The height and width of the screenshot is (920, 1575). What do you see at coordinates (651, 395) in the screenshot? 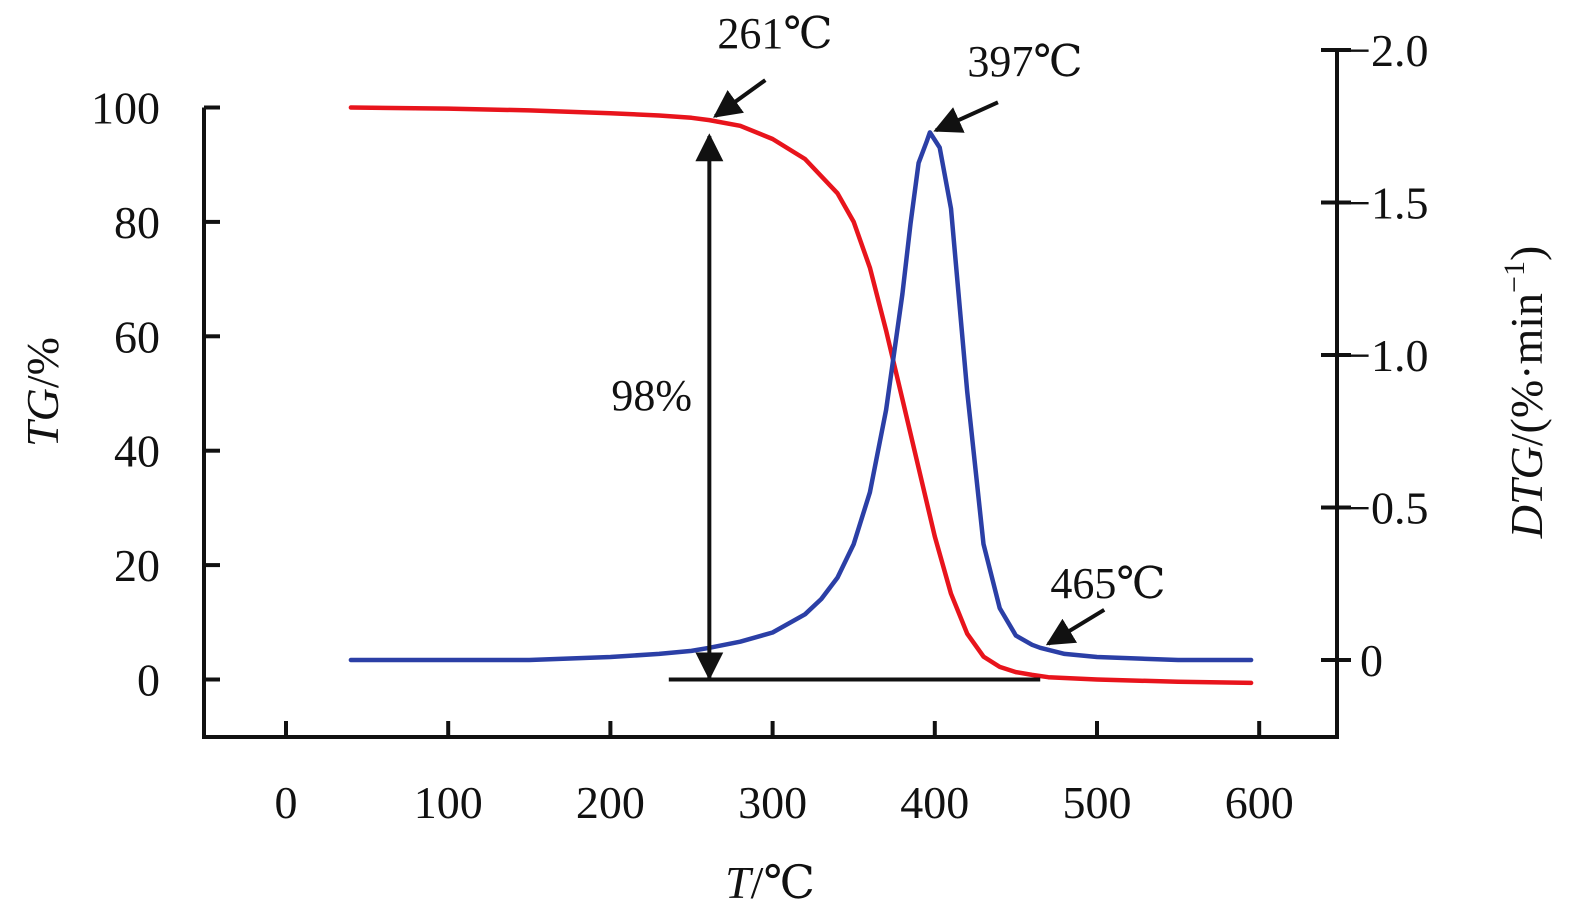
I see `annotation-98-percent: 98%` at bounding box center [651, 395].